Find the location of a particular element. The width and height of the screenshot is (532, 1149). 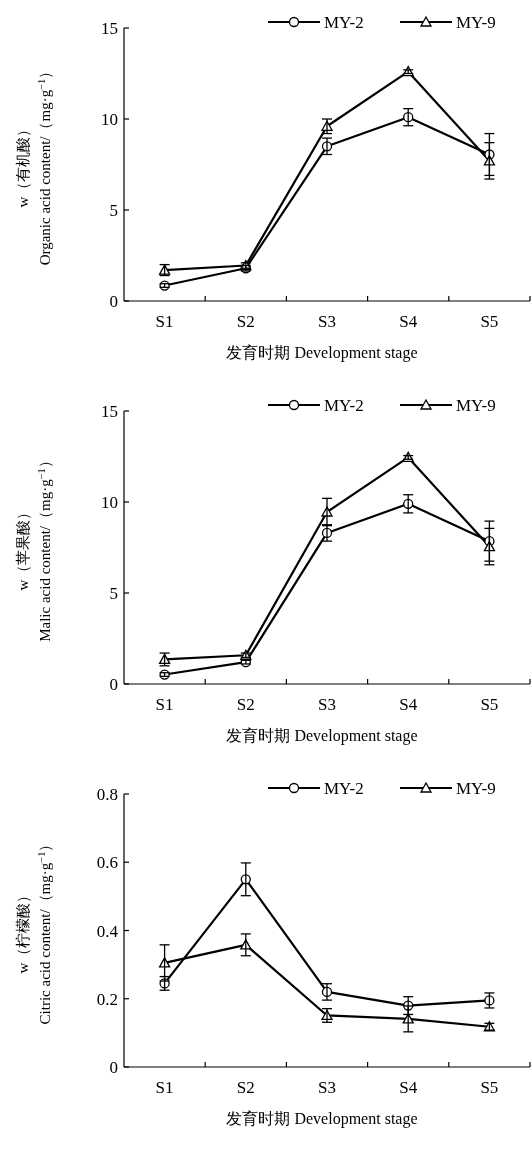

y-tick-label: 0.8 is located at coordinates (107, 794).